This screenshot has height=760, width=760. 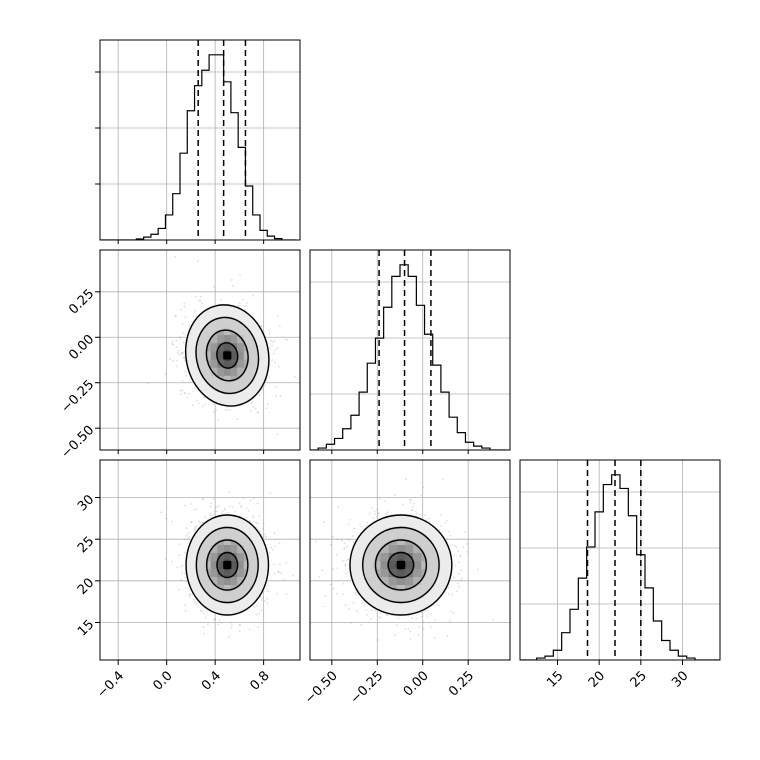 I want to click on axis-param1-xtick-label-1: −0.25, so click(x=367, y=687).